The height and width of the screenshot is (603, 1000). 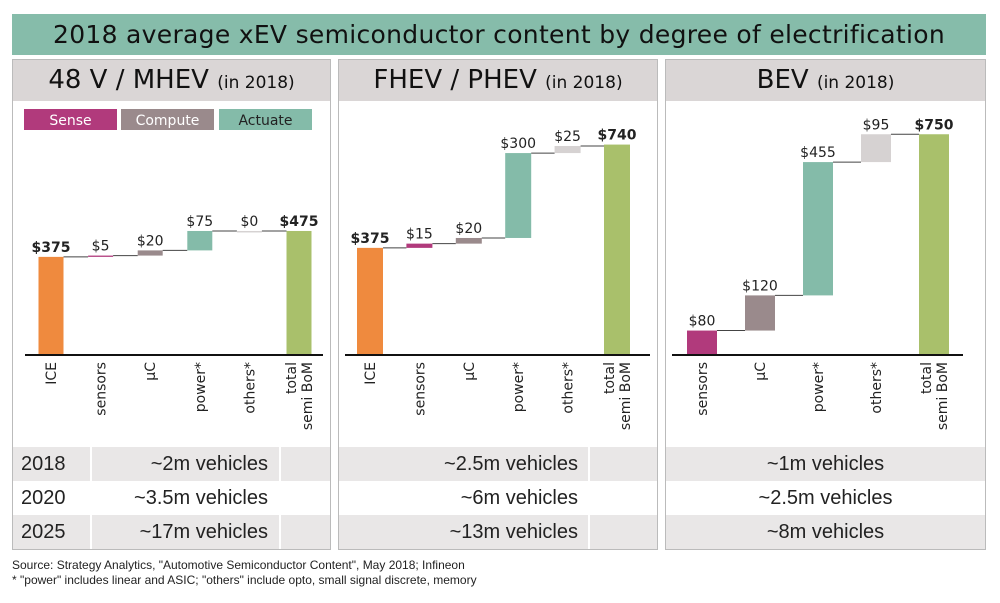 I want to click on legend-swatch-actuate, so click(x=265, y=119).